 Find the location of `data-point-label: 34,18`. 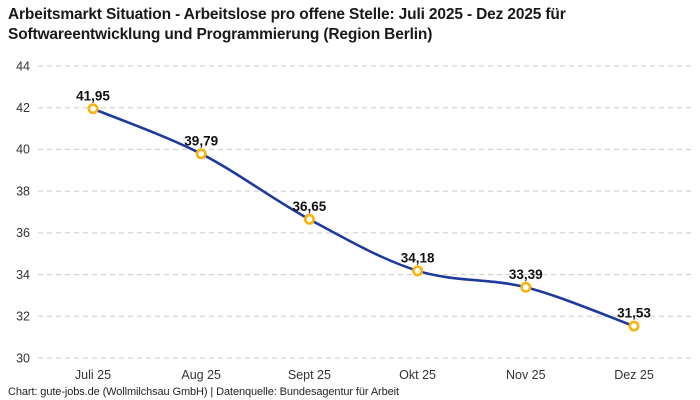

data-point-label: 34,18 is located at coordinates (418, 257).